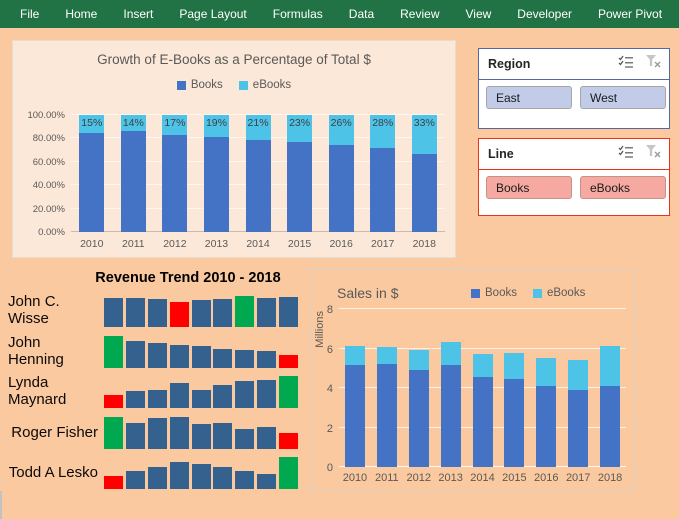 This screenshot has width=679, height=519. Describe the element at coordinates (630, 14) in the screenshot. I see `ribbon-tab-power-pivot: Power Pivot` at that location.